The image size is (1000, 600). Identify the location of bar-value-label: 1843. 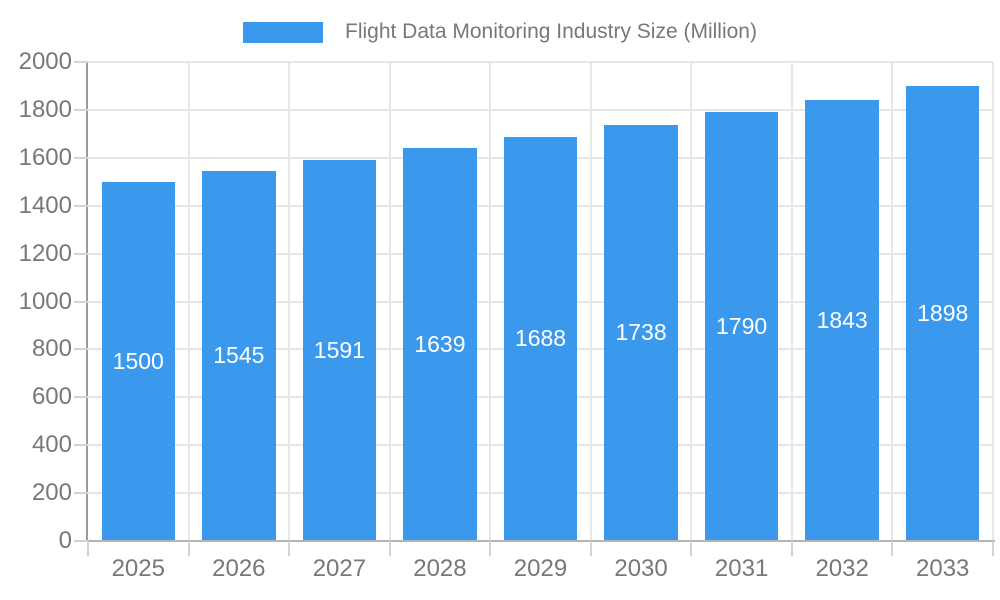
(842, 319).